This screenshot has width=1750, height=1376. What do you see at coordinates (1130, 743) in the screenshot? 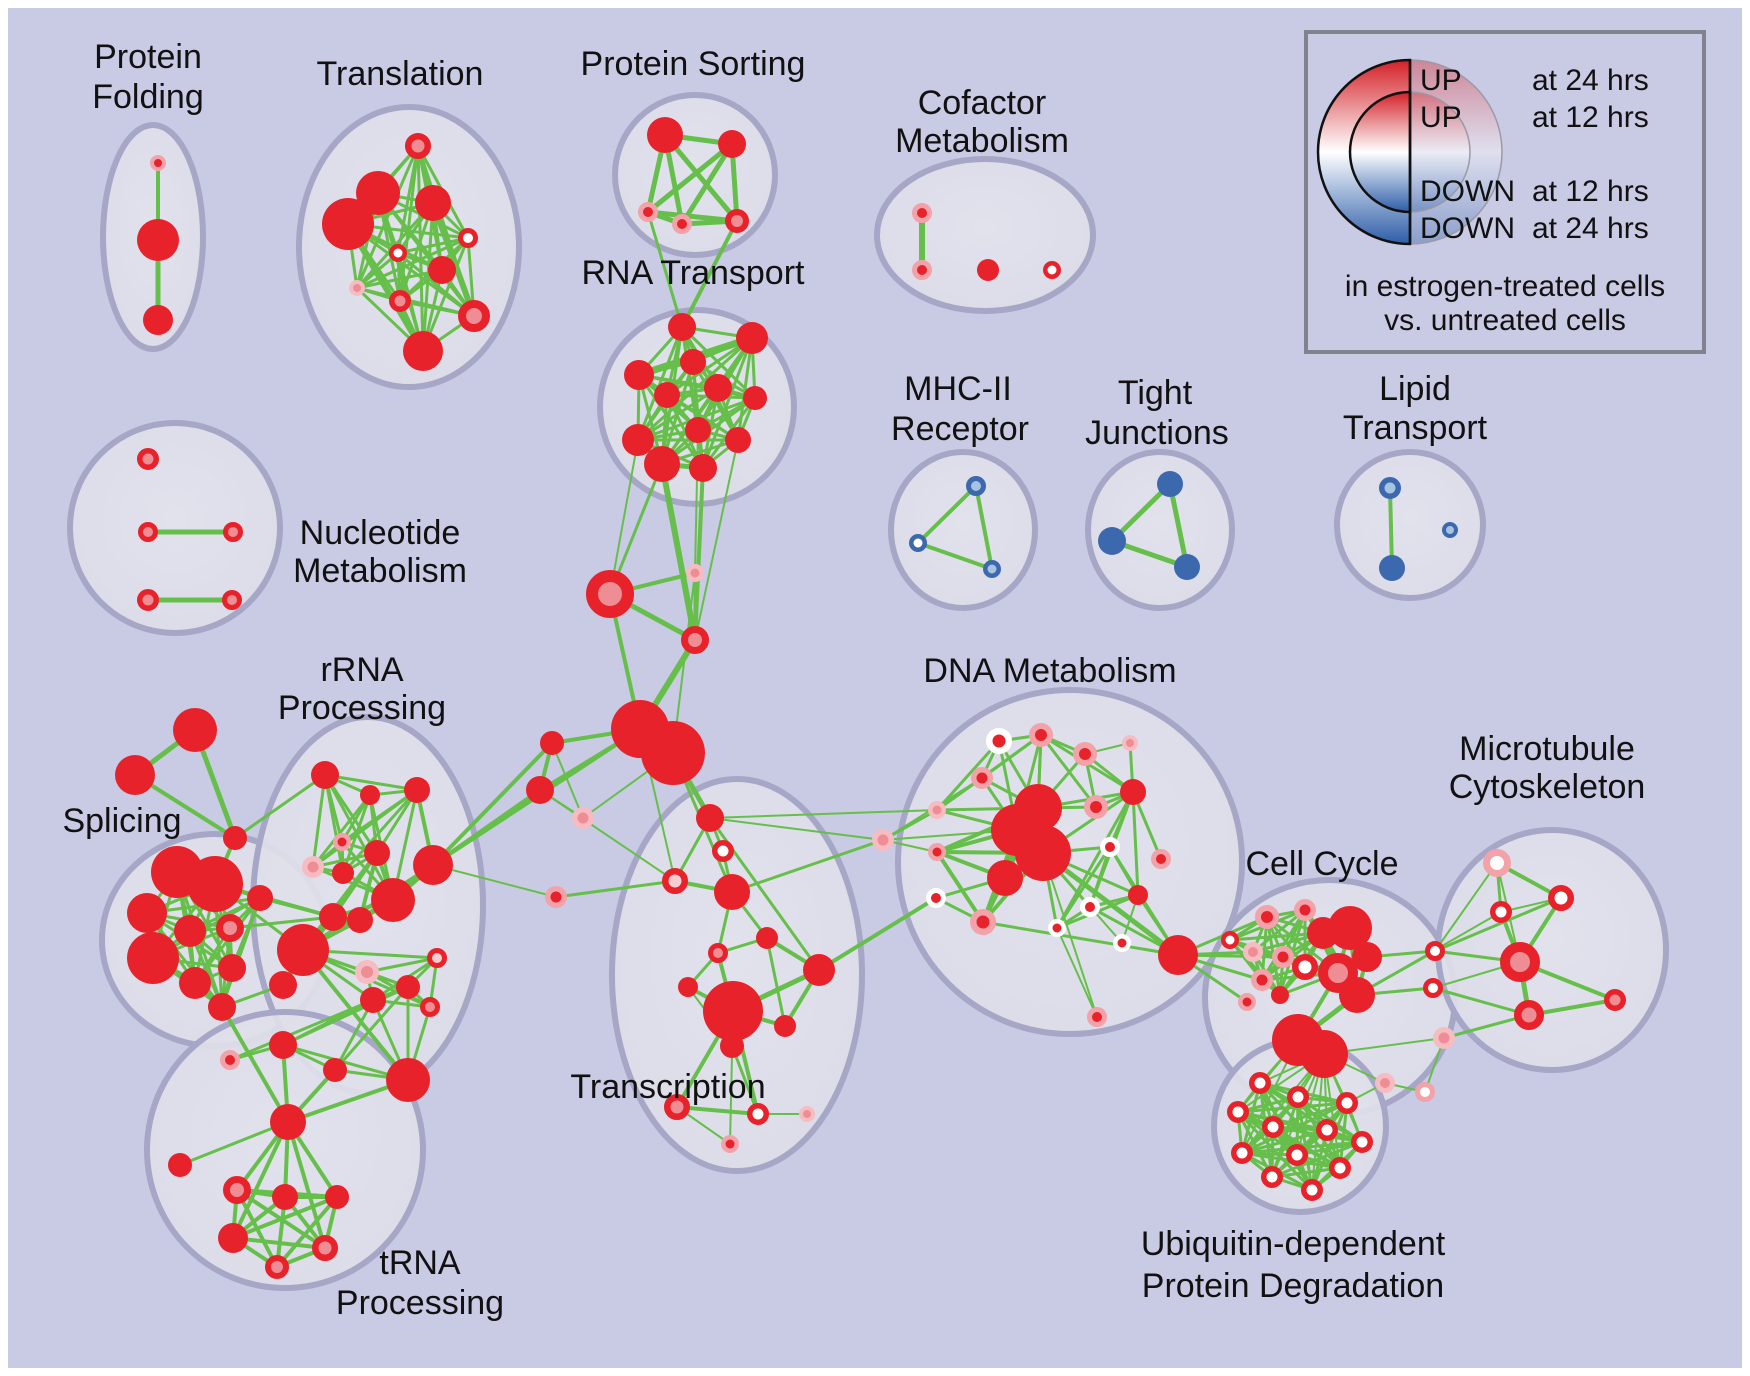
I see `network-node-dm0` at bounding box center [1130, 743].